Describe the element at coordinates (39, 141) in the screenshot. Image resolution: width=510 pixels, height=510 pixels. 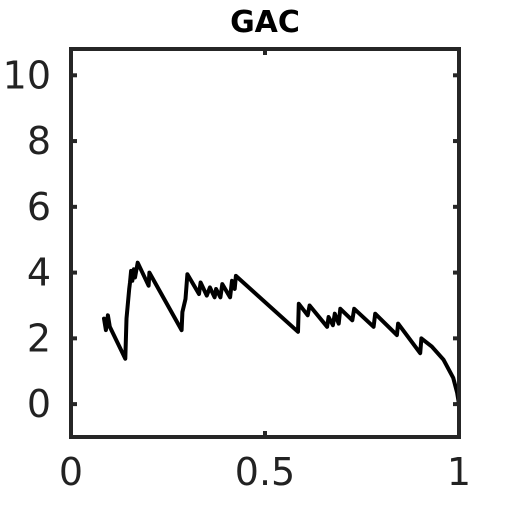
I see `y-tick-label: 8` at that location.